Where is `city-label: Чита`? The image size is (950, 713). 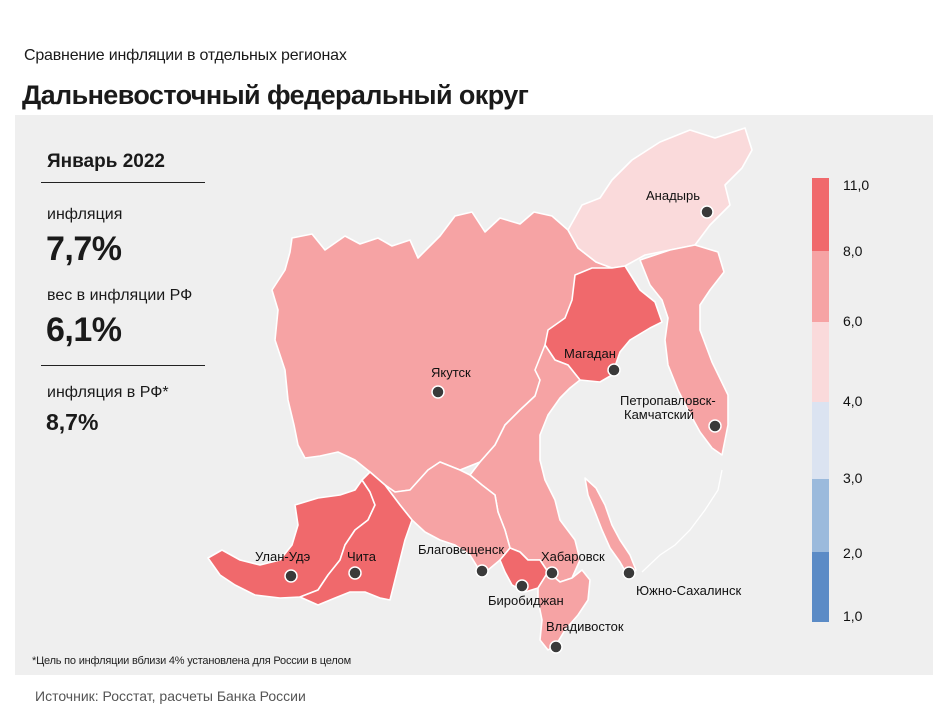 city-label: Чита is located at coordinates (362, 556).